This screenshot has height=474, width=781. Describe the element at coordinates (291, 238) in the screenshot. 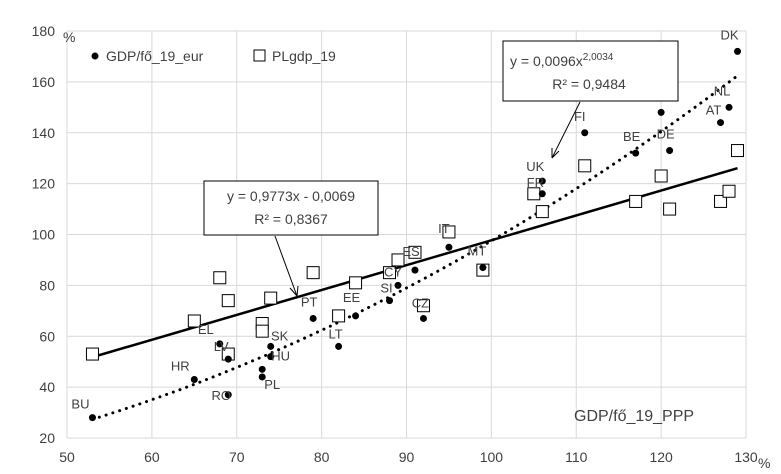

I see `linear-equation-box: y = 0,9773x - 0,0069 R² = 0,8367` at that location.